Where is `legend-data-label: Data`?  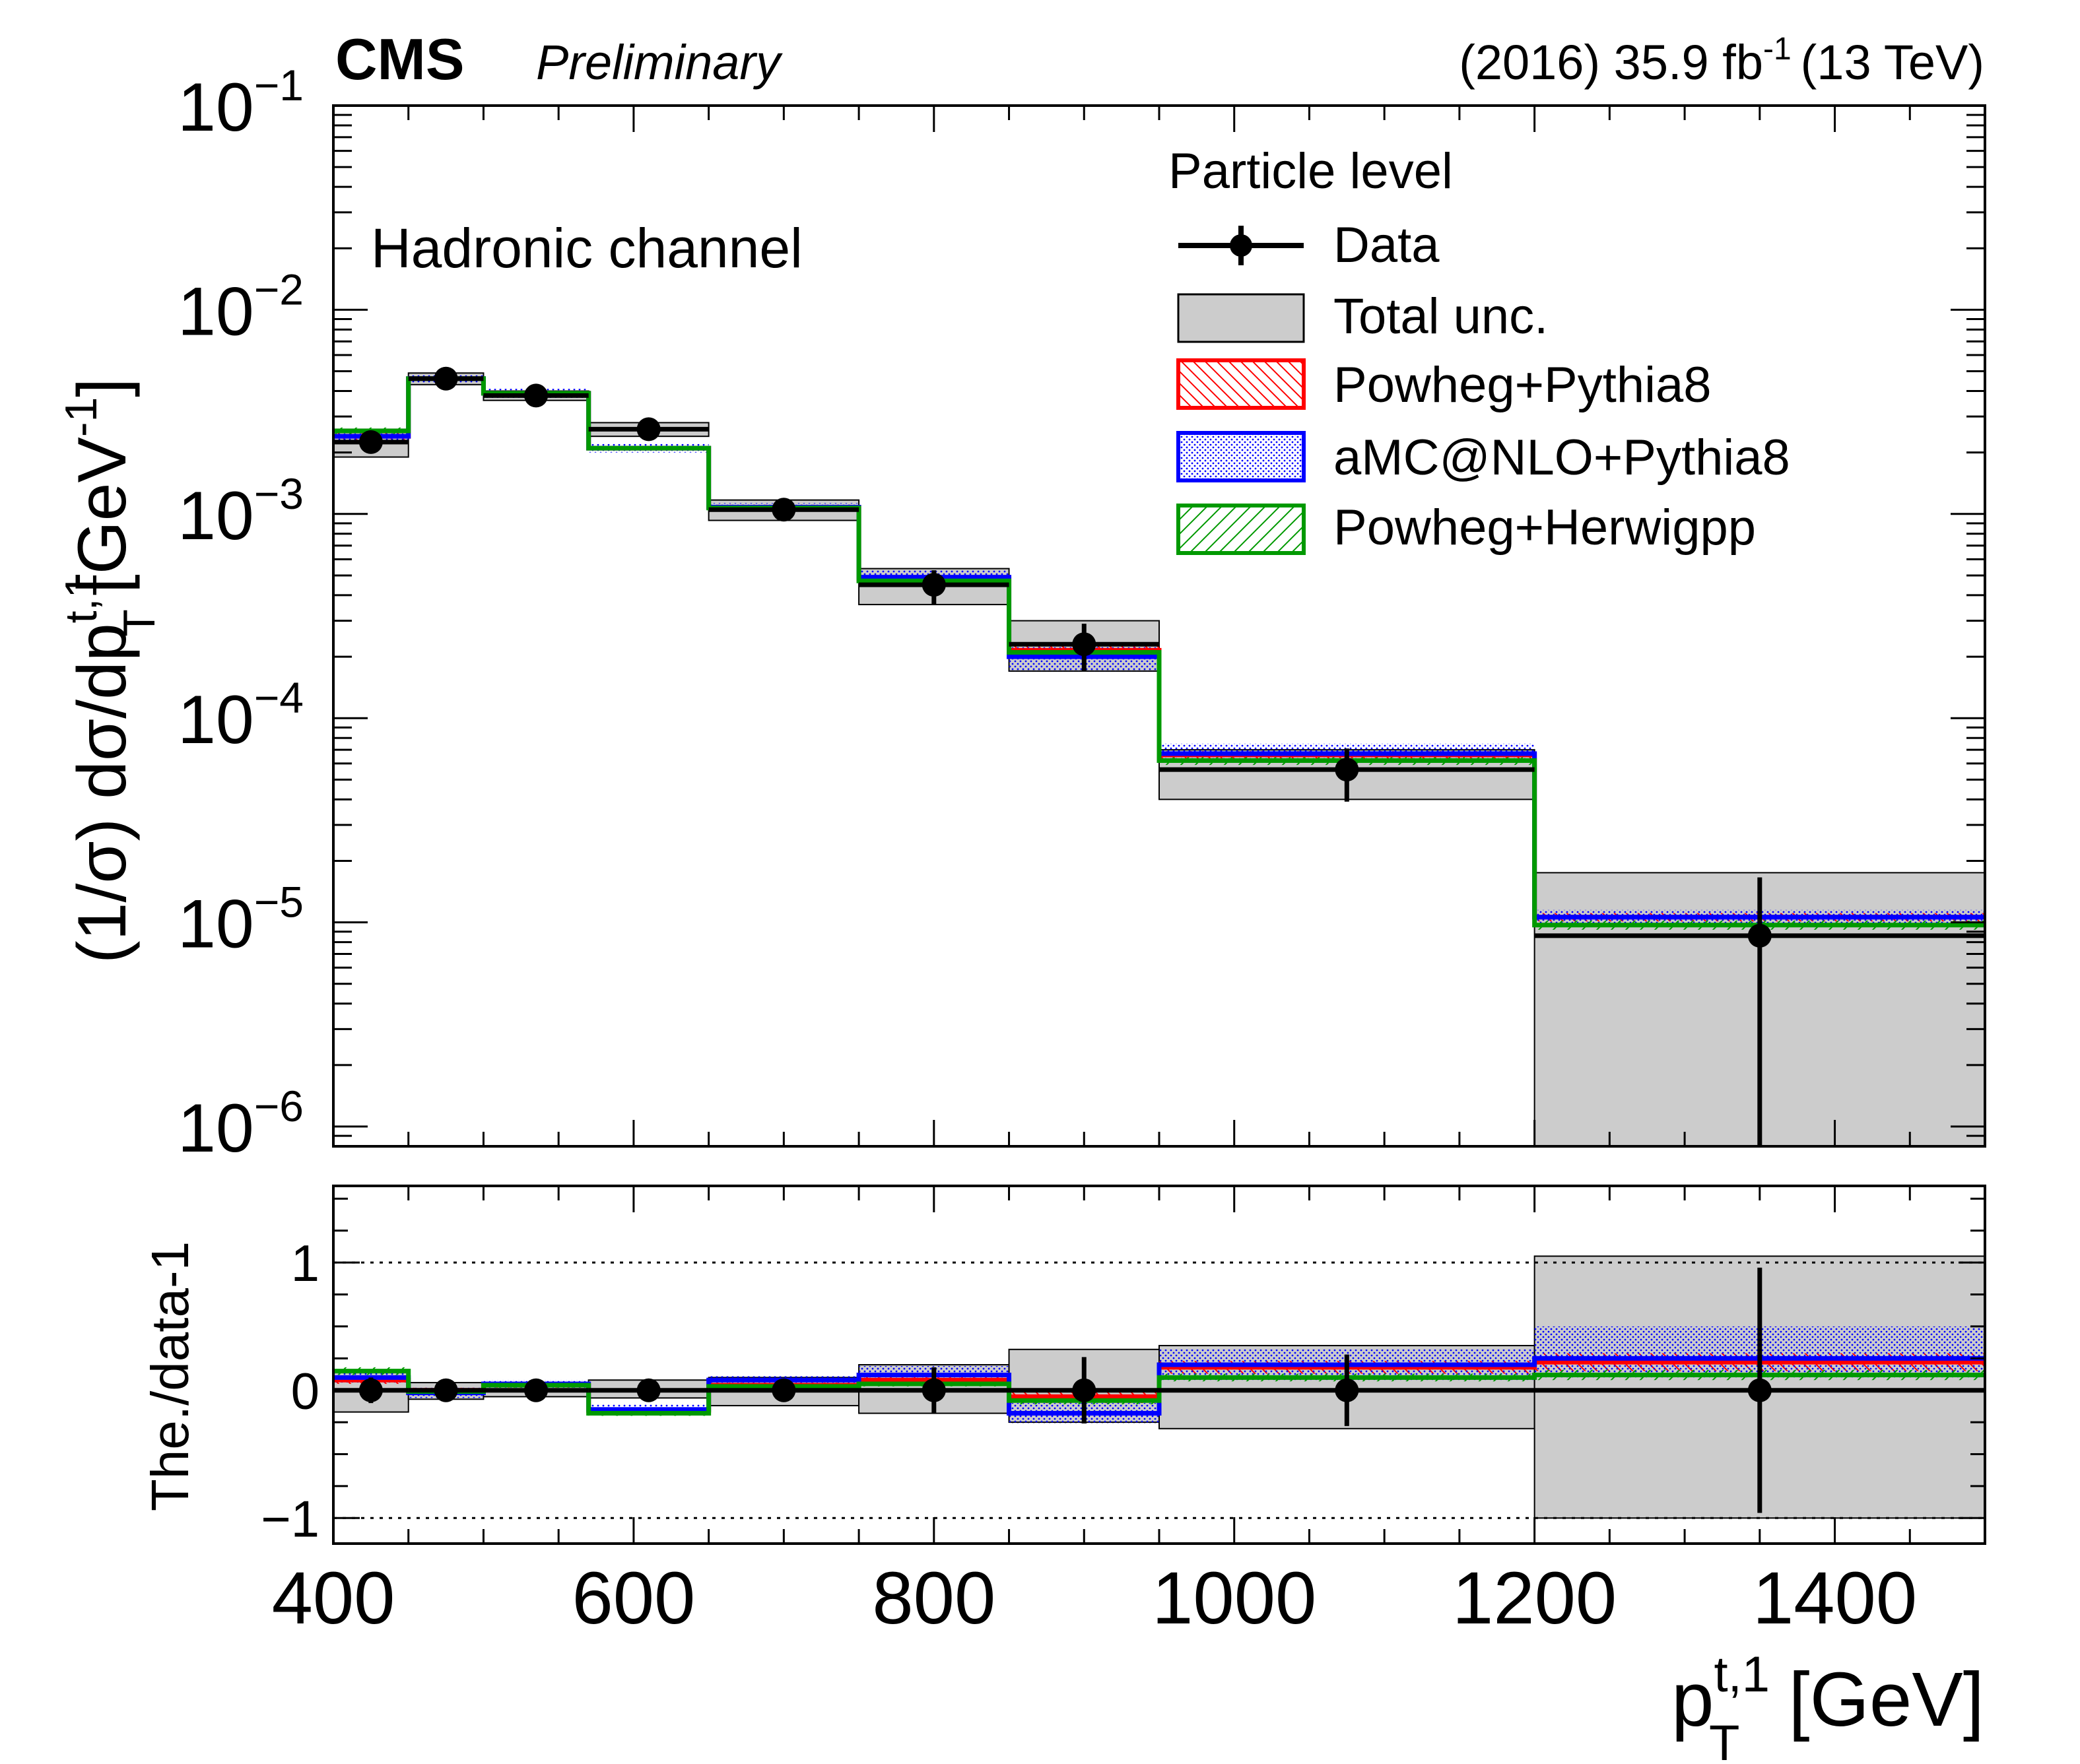
legend-data-label: Data is located at coordinates (1386, 245).